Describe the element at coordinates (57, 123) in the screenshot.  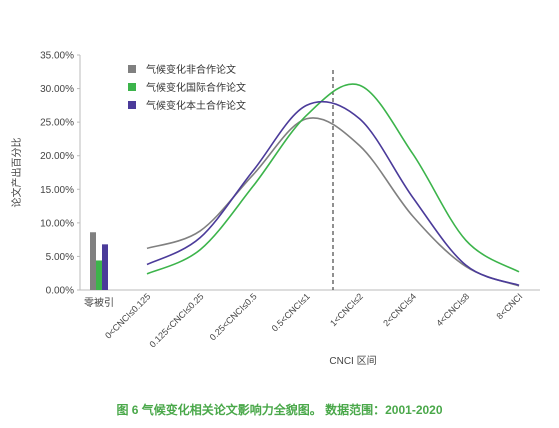
I see `y-tick-label: 25.00%` at that location.